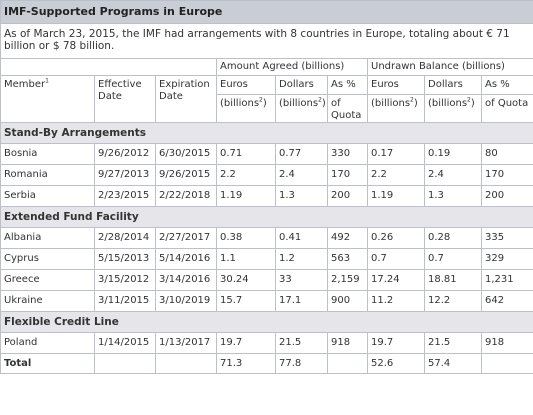 The image size is (533, 415). Describe the element at coordinates (125, 175) in the screenshot. I see `effective-date-cell: 9/27/2013` at that location.